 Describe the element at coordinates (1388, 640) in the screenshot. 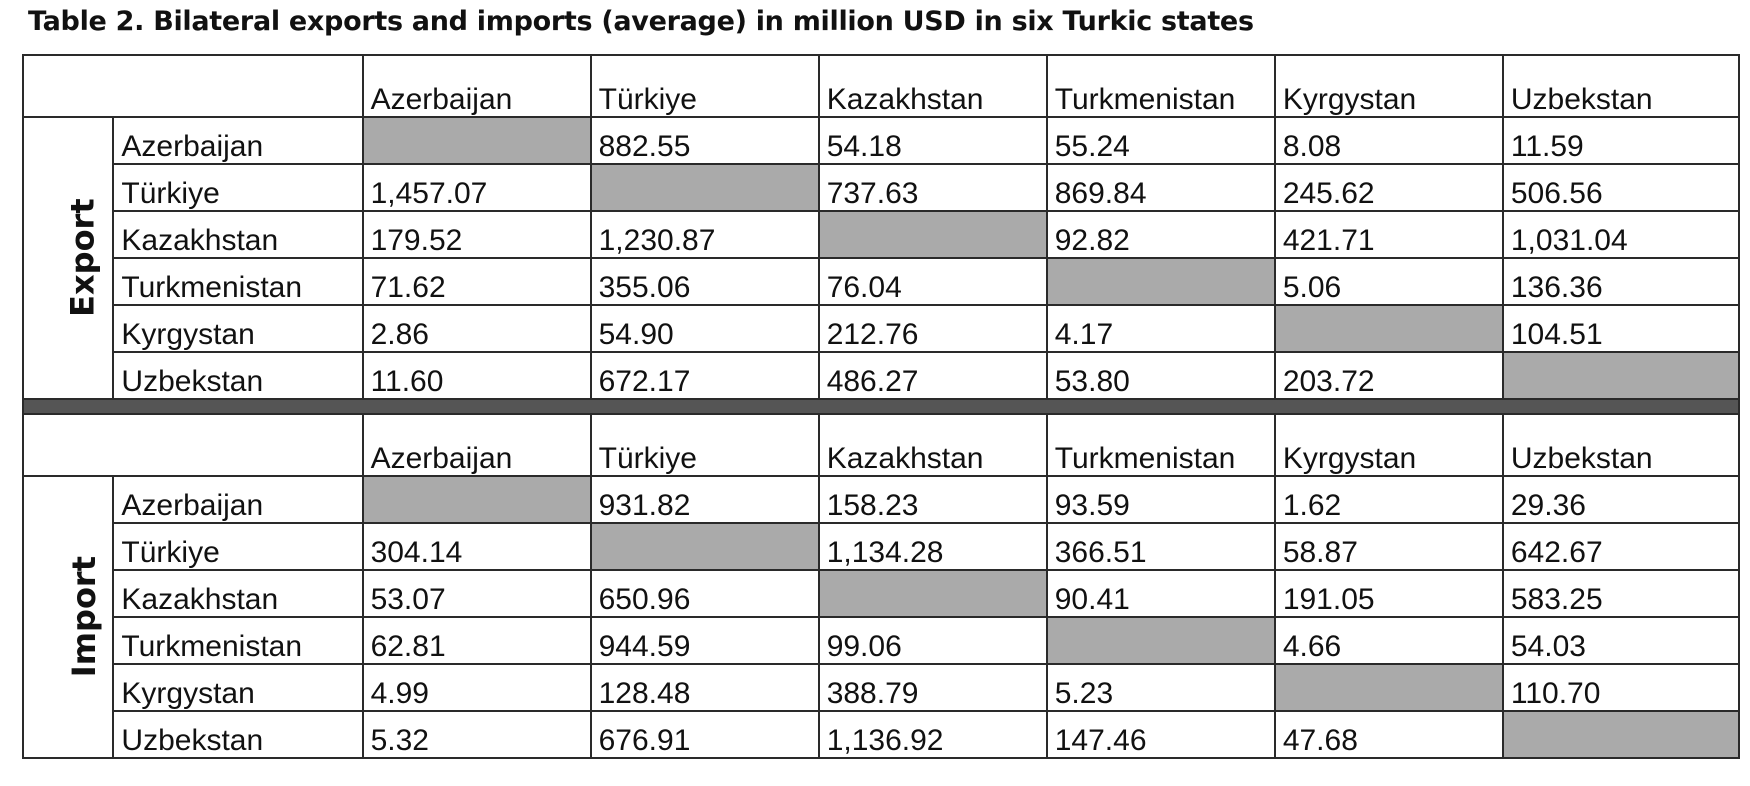

I see `import-value-cell: 4.66` at that location.